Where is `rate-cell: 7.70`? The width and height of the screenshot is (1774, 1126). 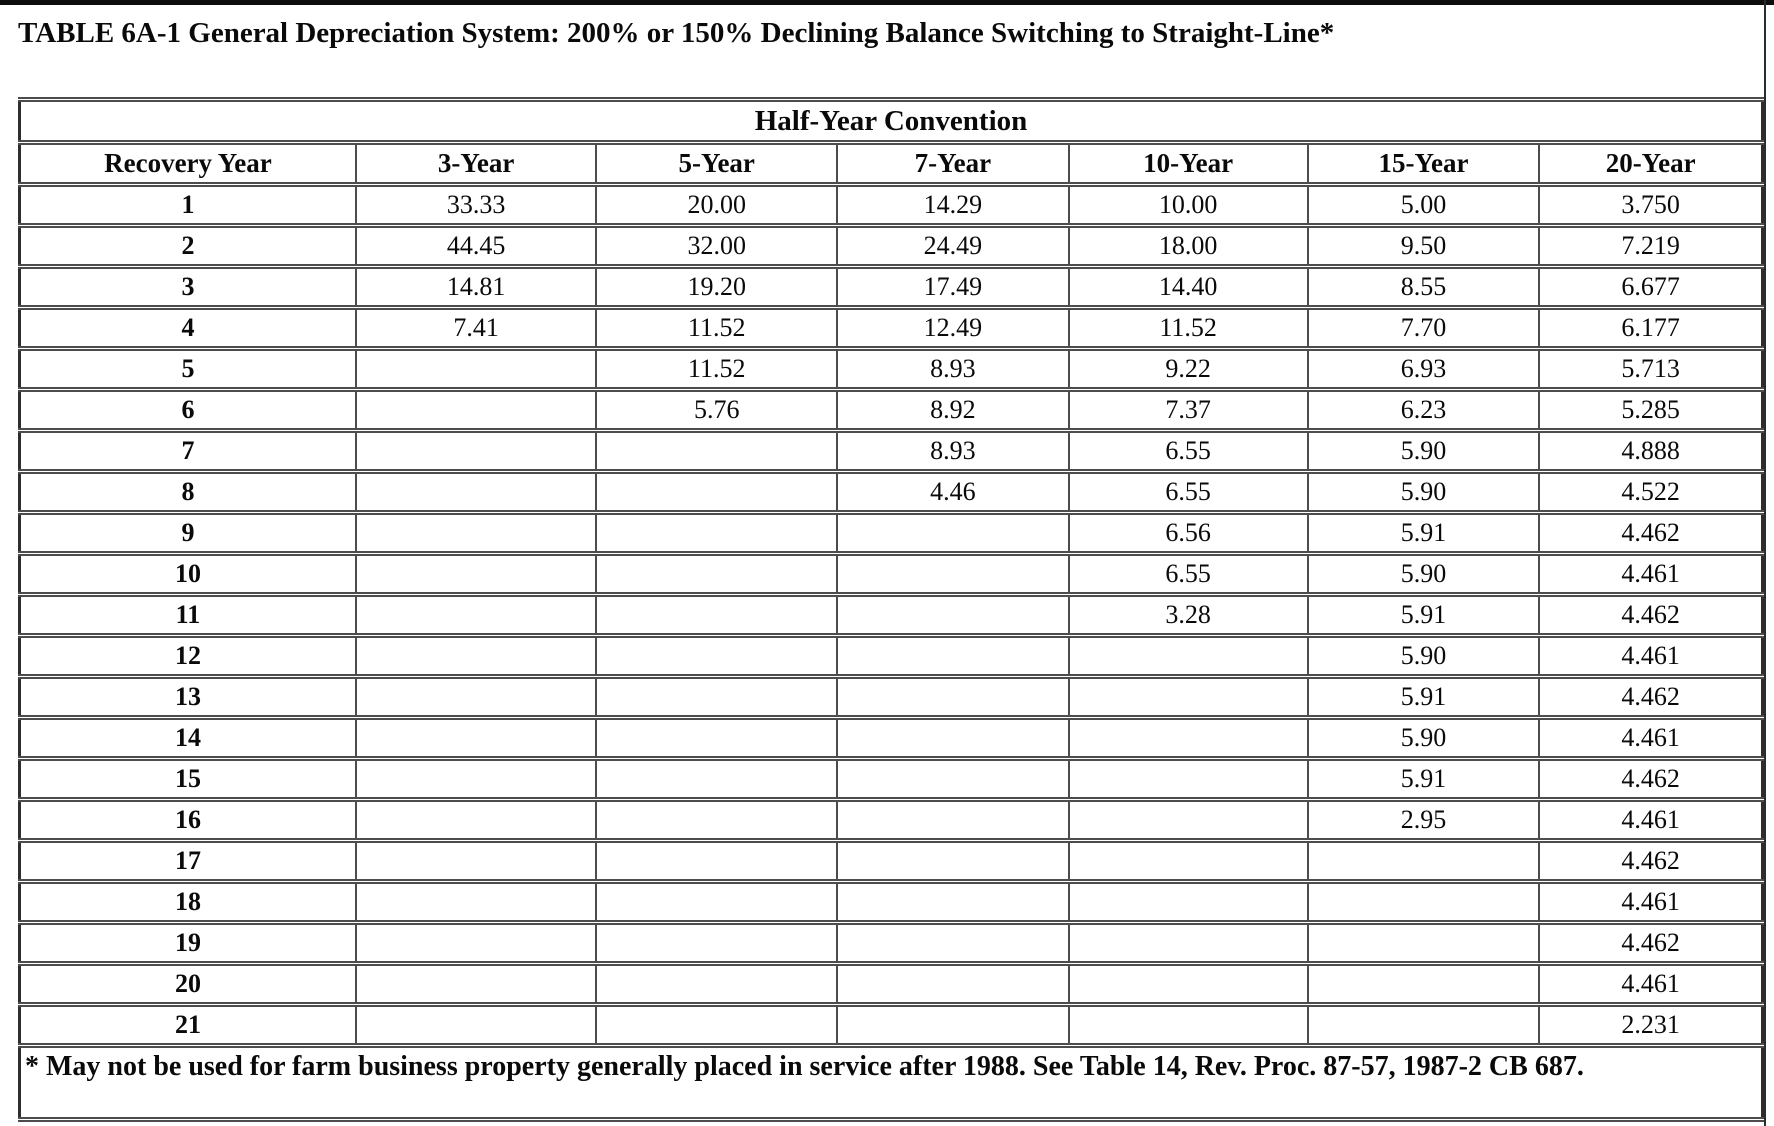
rate-cell: 7.70 is located at coordinates (1423, 328).